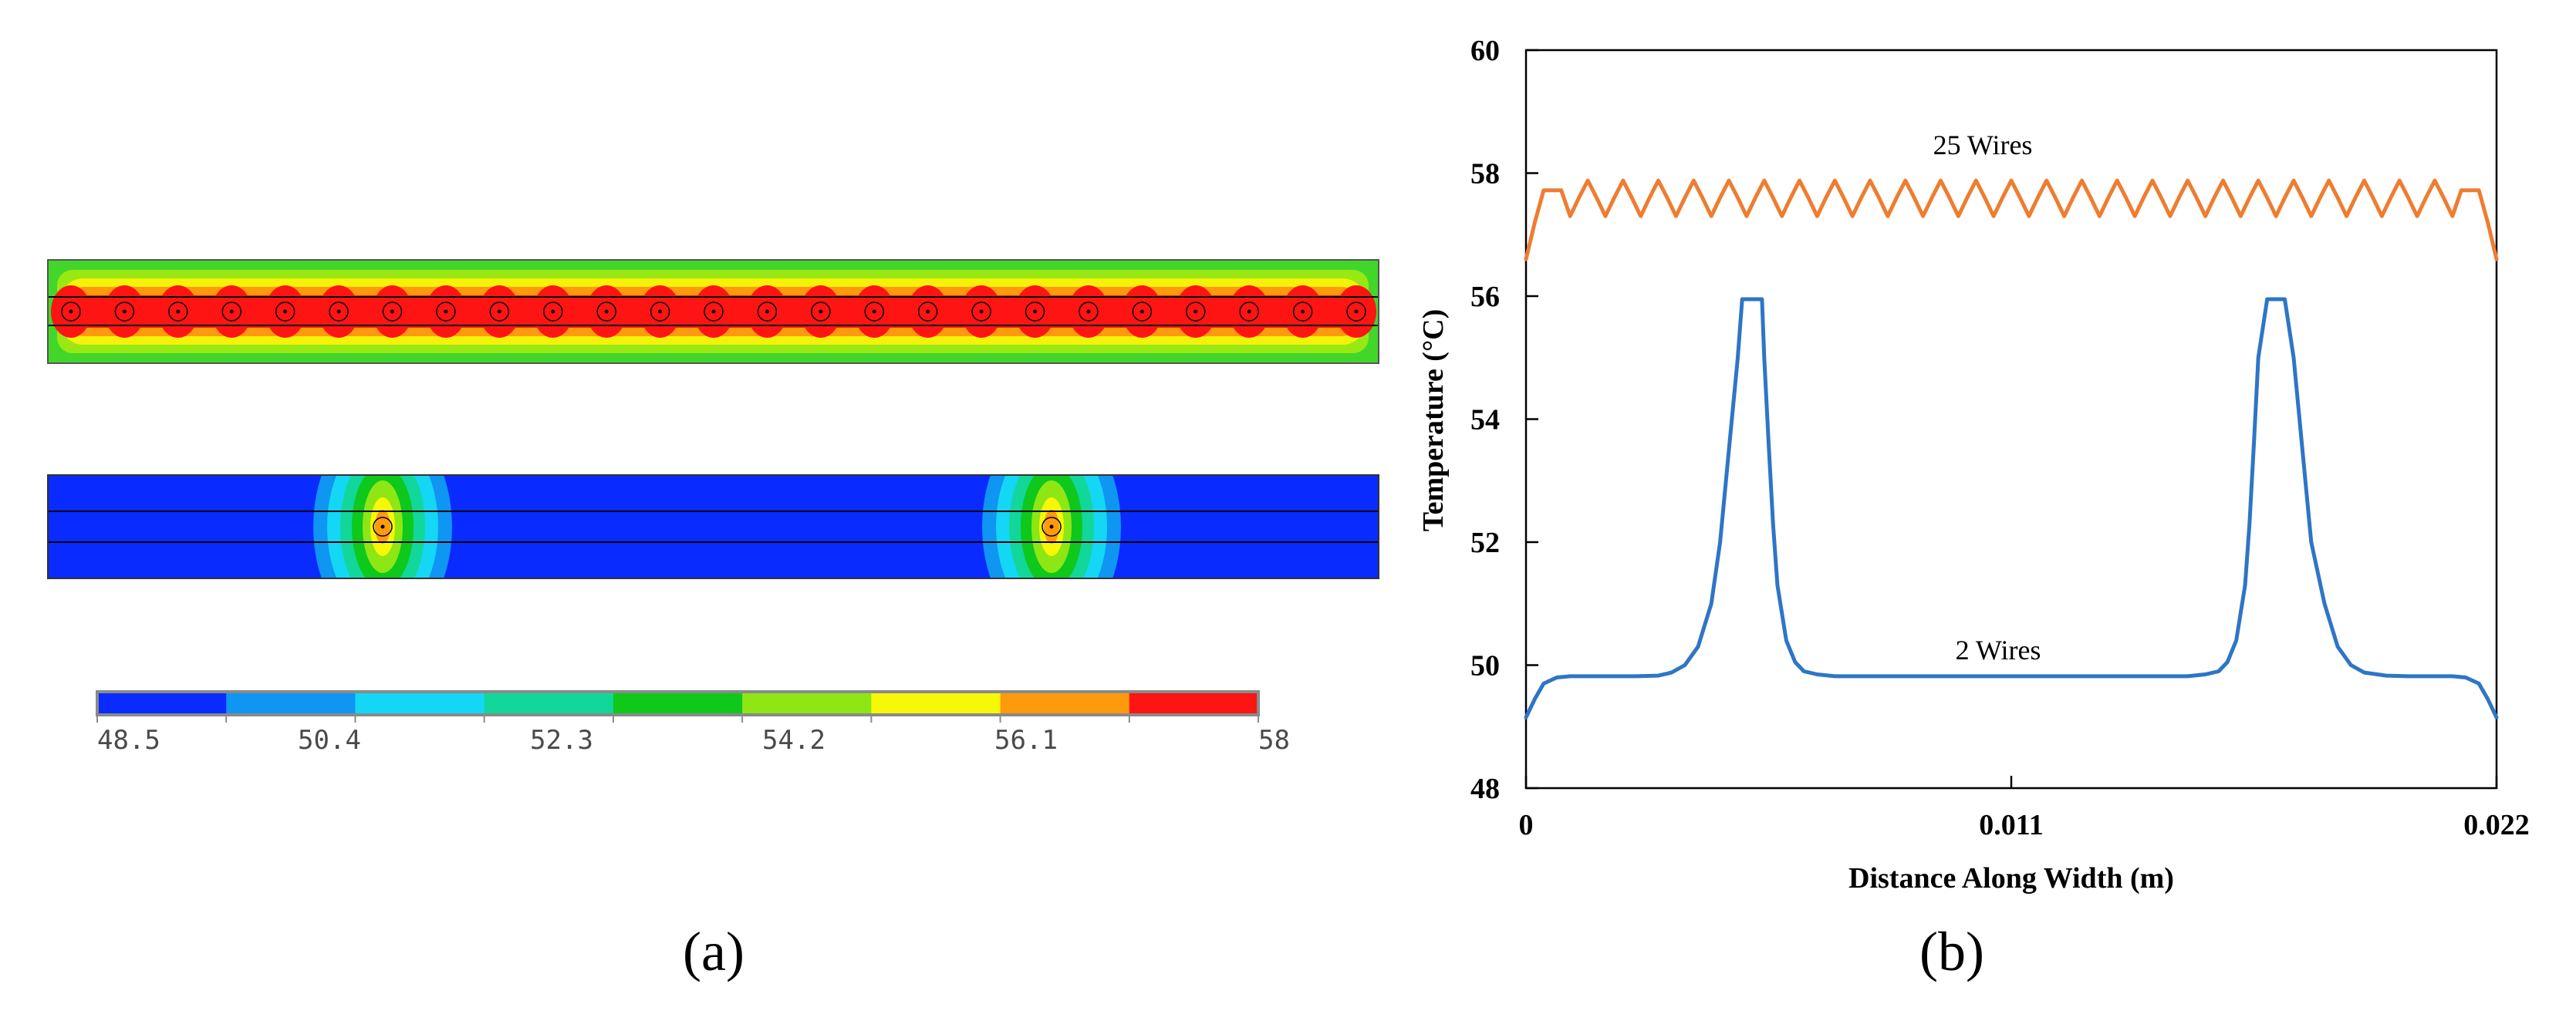 The width and height of the screenshot is (2576, 1011). I want to click on colorbar-frame, so click(678, 703).